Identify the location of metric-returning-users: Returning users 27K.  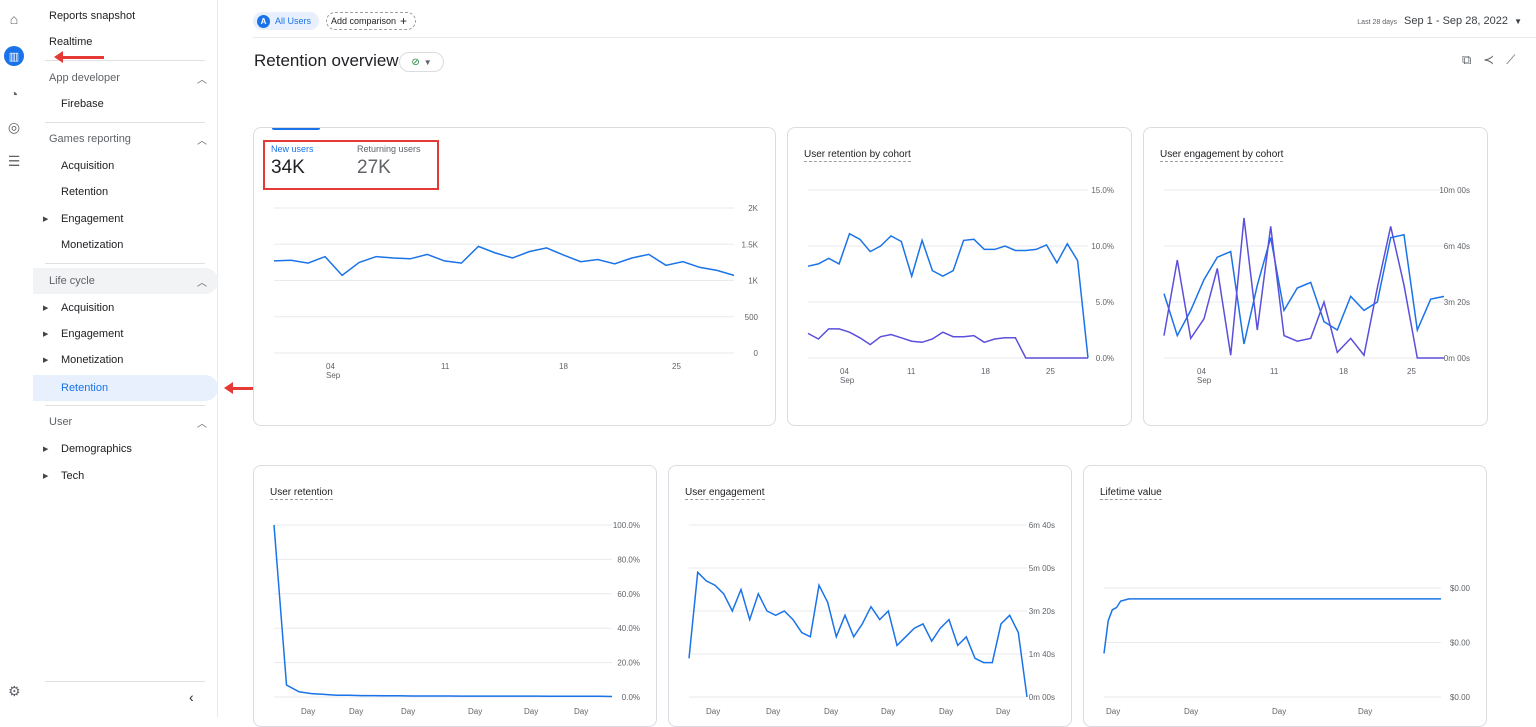
(389, 161).